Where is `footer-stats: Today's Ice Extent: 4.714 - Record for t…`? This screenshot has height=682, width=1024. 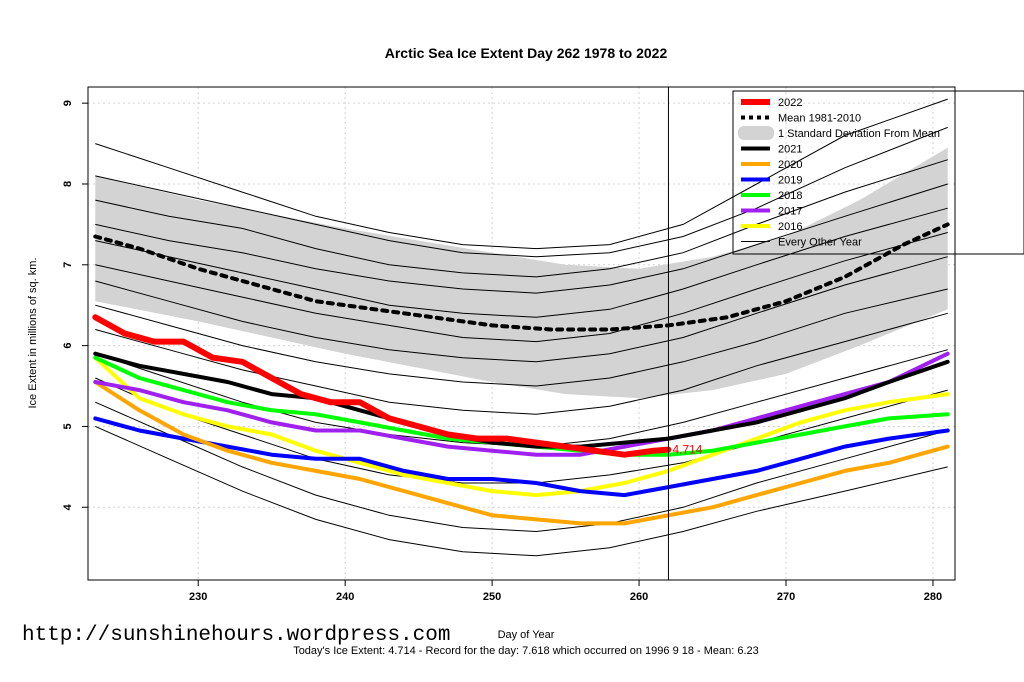 footer-stats: Today's Ice Extent: 4.714 - Record for t… is located at coordinates (526, 651).